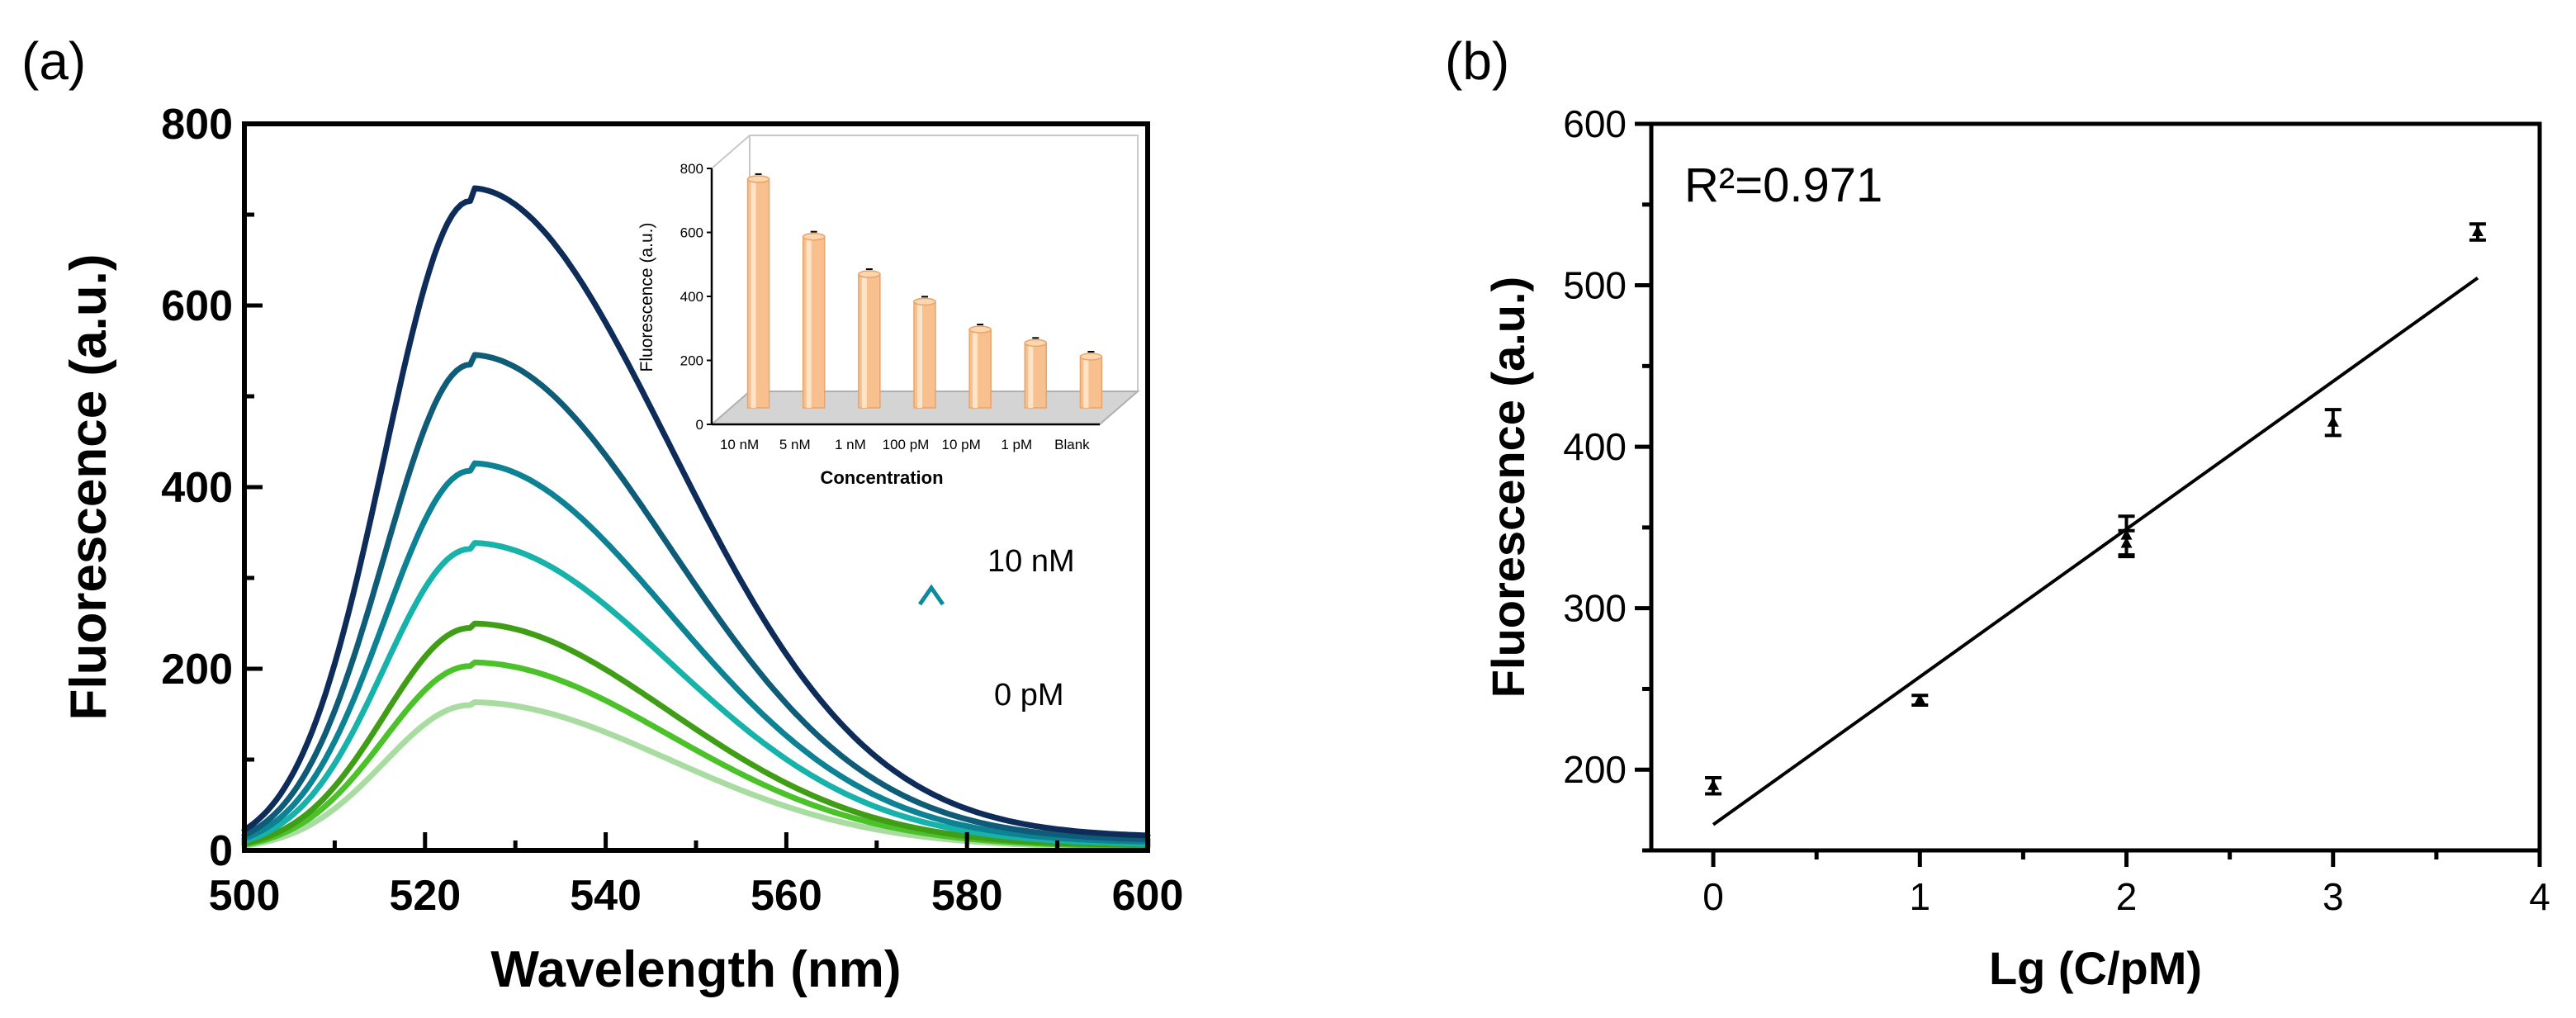 This screenshot has width=2576, height=1018. Describe the element at coordinates (197, 488) in the screenshot. I see `panel-a-y-tick-label: 400` at that location.